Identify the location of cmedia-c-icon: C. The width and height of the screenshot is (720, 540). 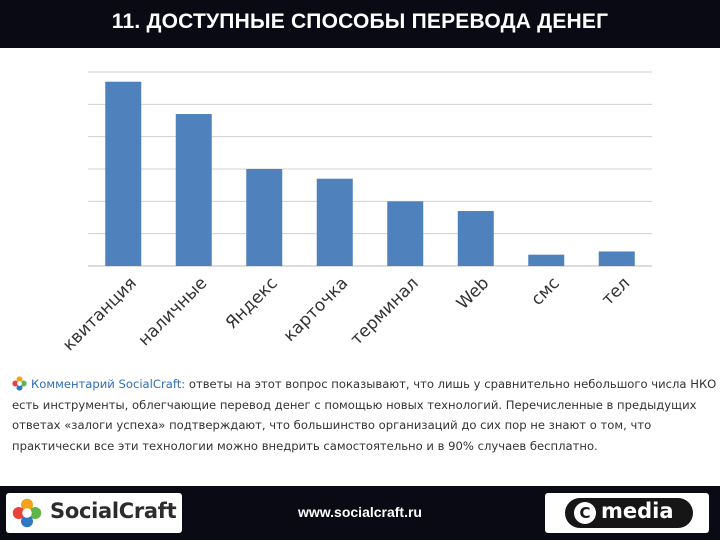
(585, 513).